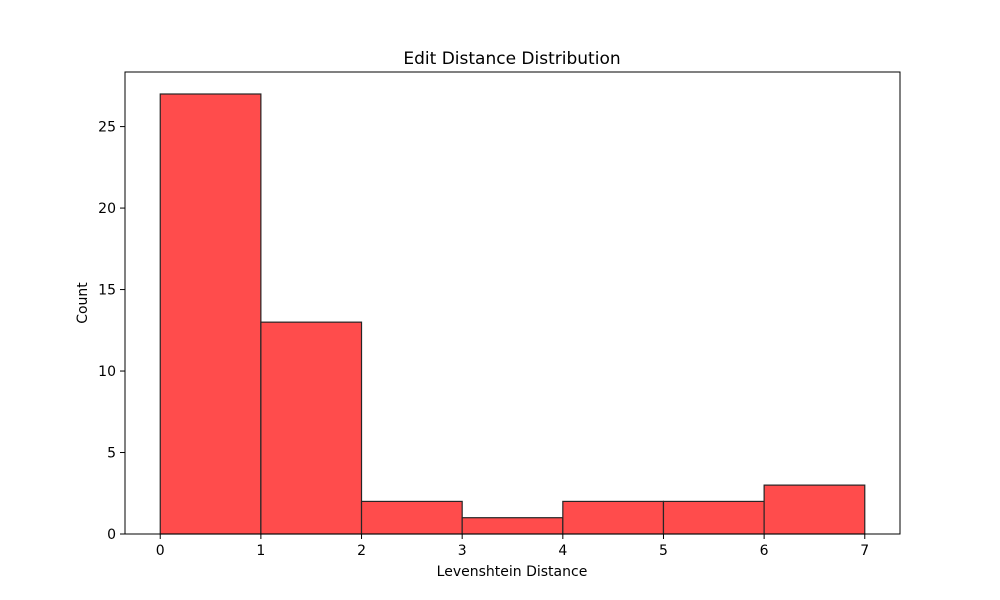  Describe the element at coordinates (512, 546) in the screenshot. I see `x-ticks: 0 1 2 3 4 5 6 7` at that location.